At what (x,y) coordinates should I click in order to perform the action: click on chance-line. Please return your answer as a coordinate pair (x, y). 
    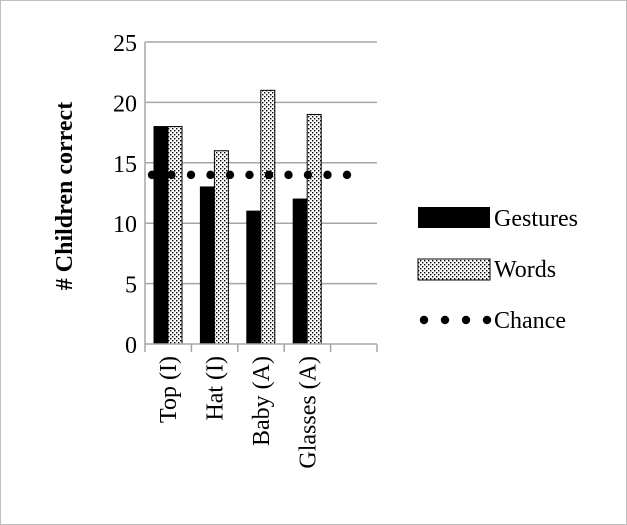
    Looking at the image, I should click on (249, 175).